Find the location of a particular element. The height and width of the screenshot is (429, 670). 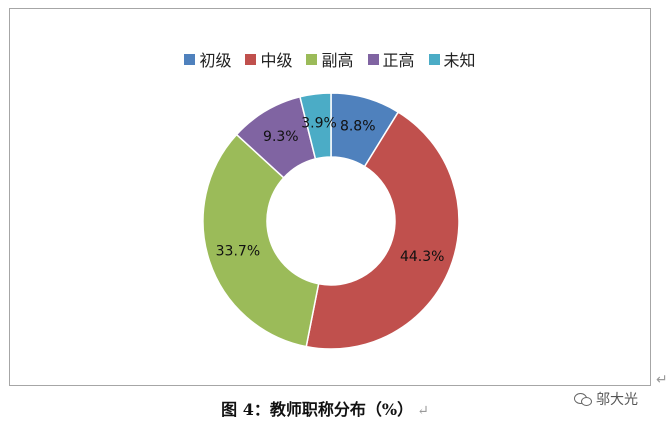

data-label-zhongji: 44.3% is located at coordinates (422, 257).